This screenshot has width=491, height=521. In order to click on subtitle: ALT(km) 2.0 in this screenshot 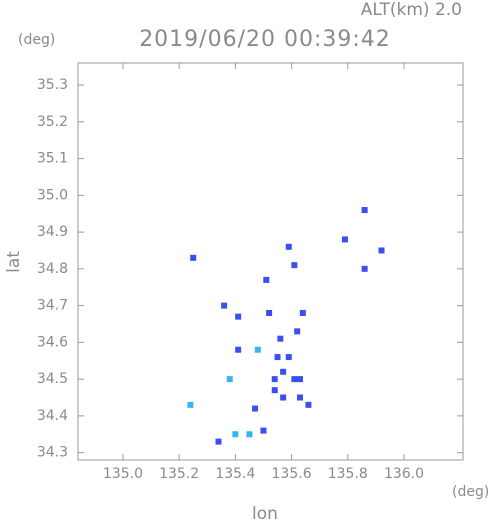, I will do `click(411, 10)`.